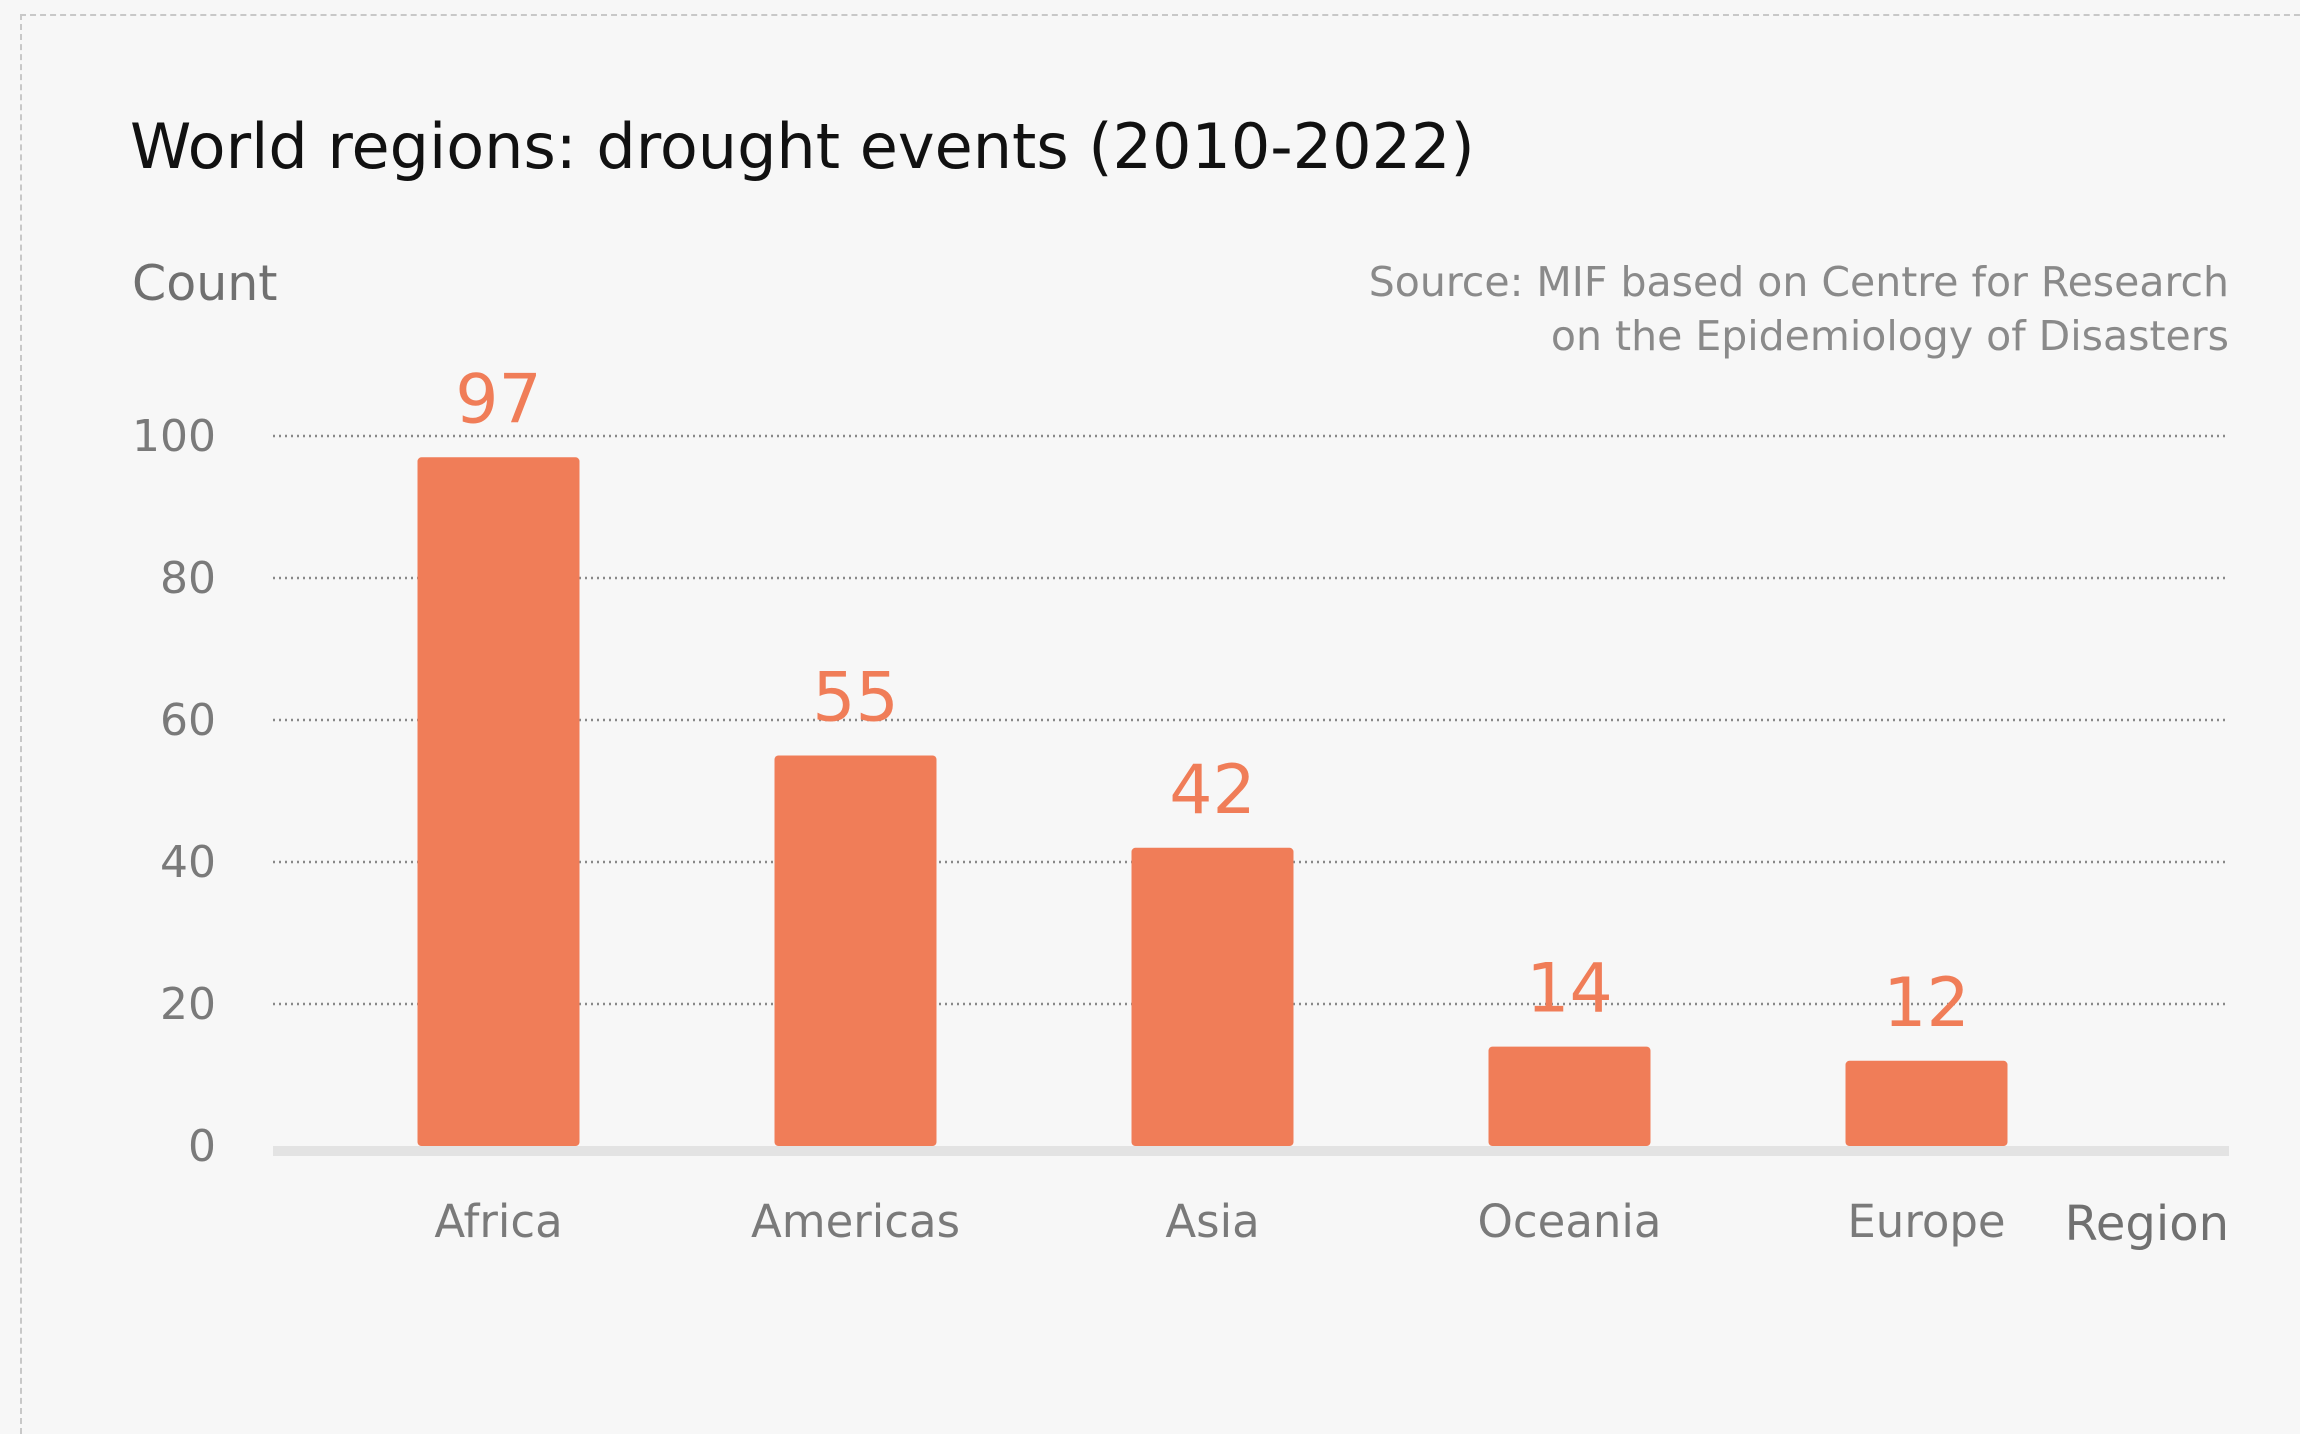  I want to click on bar-americas, so click(855, 950).